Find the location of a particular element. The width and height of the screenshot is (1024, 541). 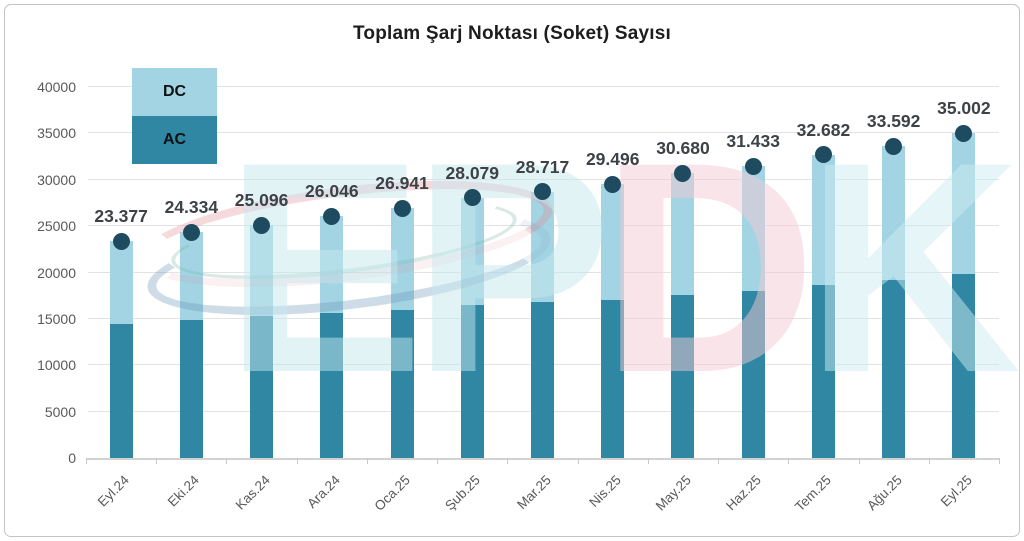

data-label: 25.096 is located at coordinates (261, 200).